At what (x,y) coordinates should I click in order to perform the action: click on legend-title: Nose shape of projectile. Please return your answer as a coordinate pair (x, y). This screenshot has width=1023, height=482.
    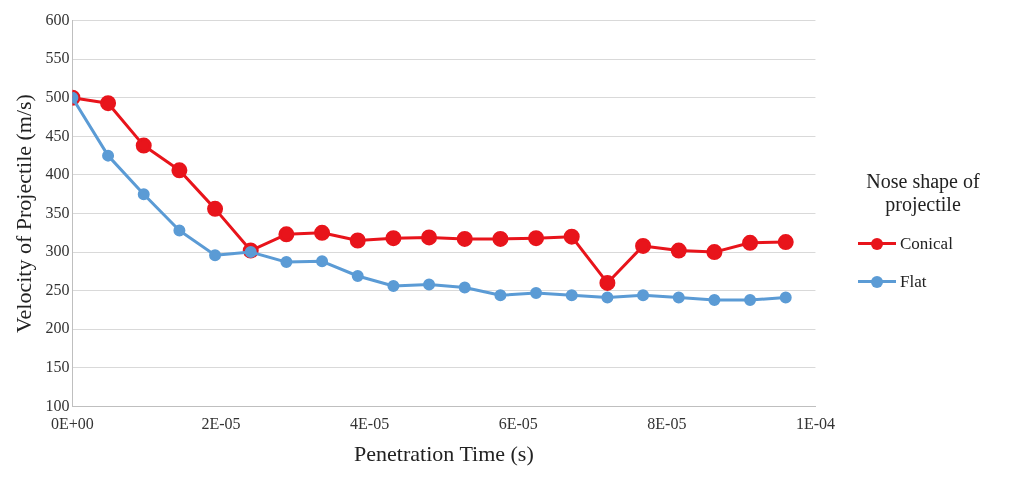
    Looking at the image, I should click on (923, 193).